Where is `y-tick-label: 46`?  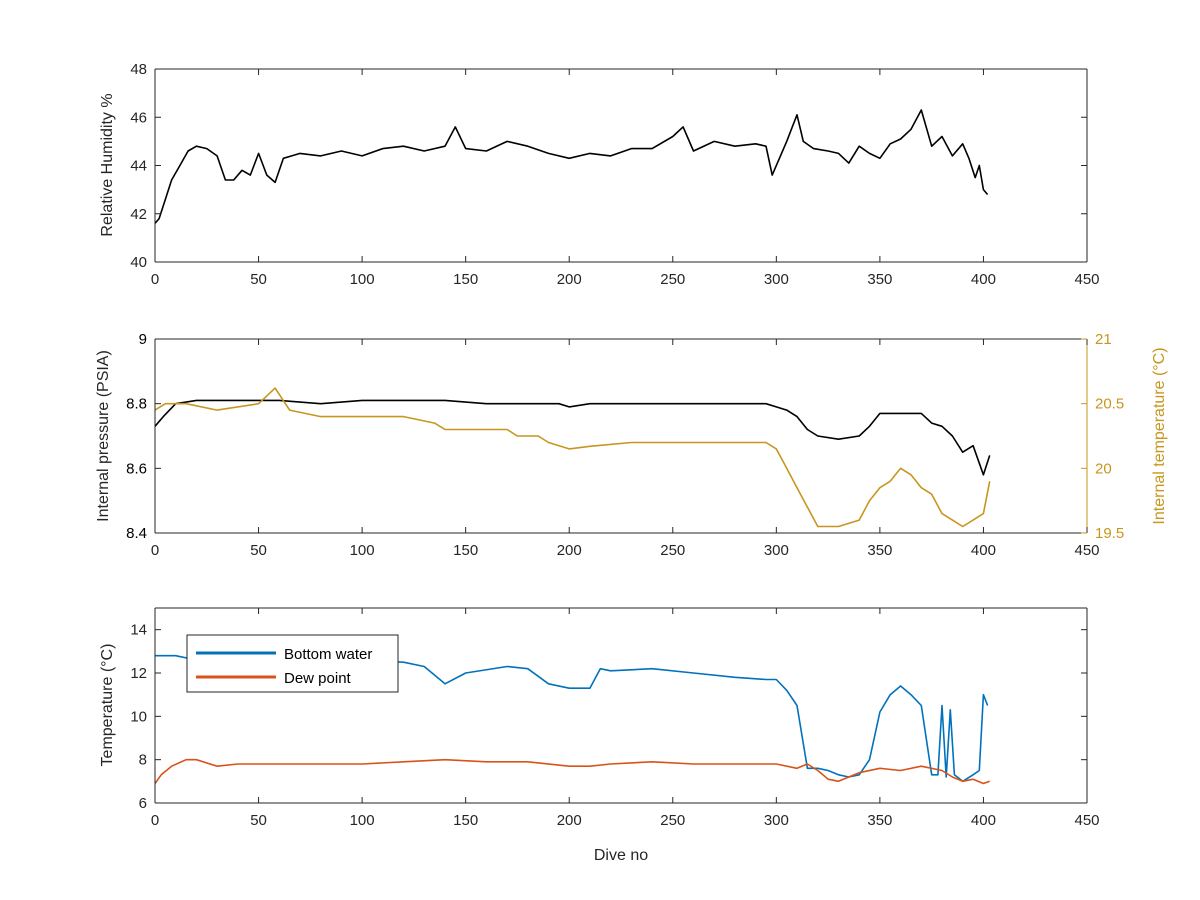 y-tick-label: 46 is located at coordinates (138, 117).